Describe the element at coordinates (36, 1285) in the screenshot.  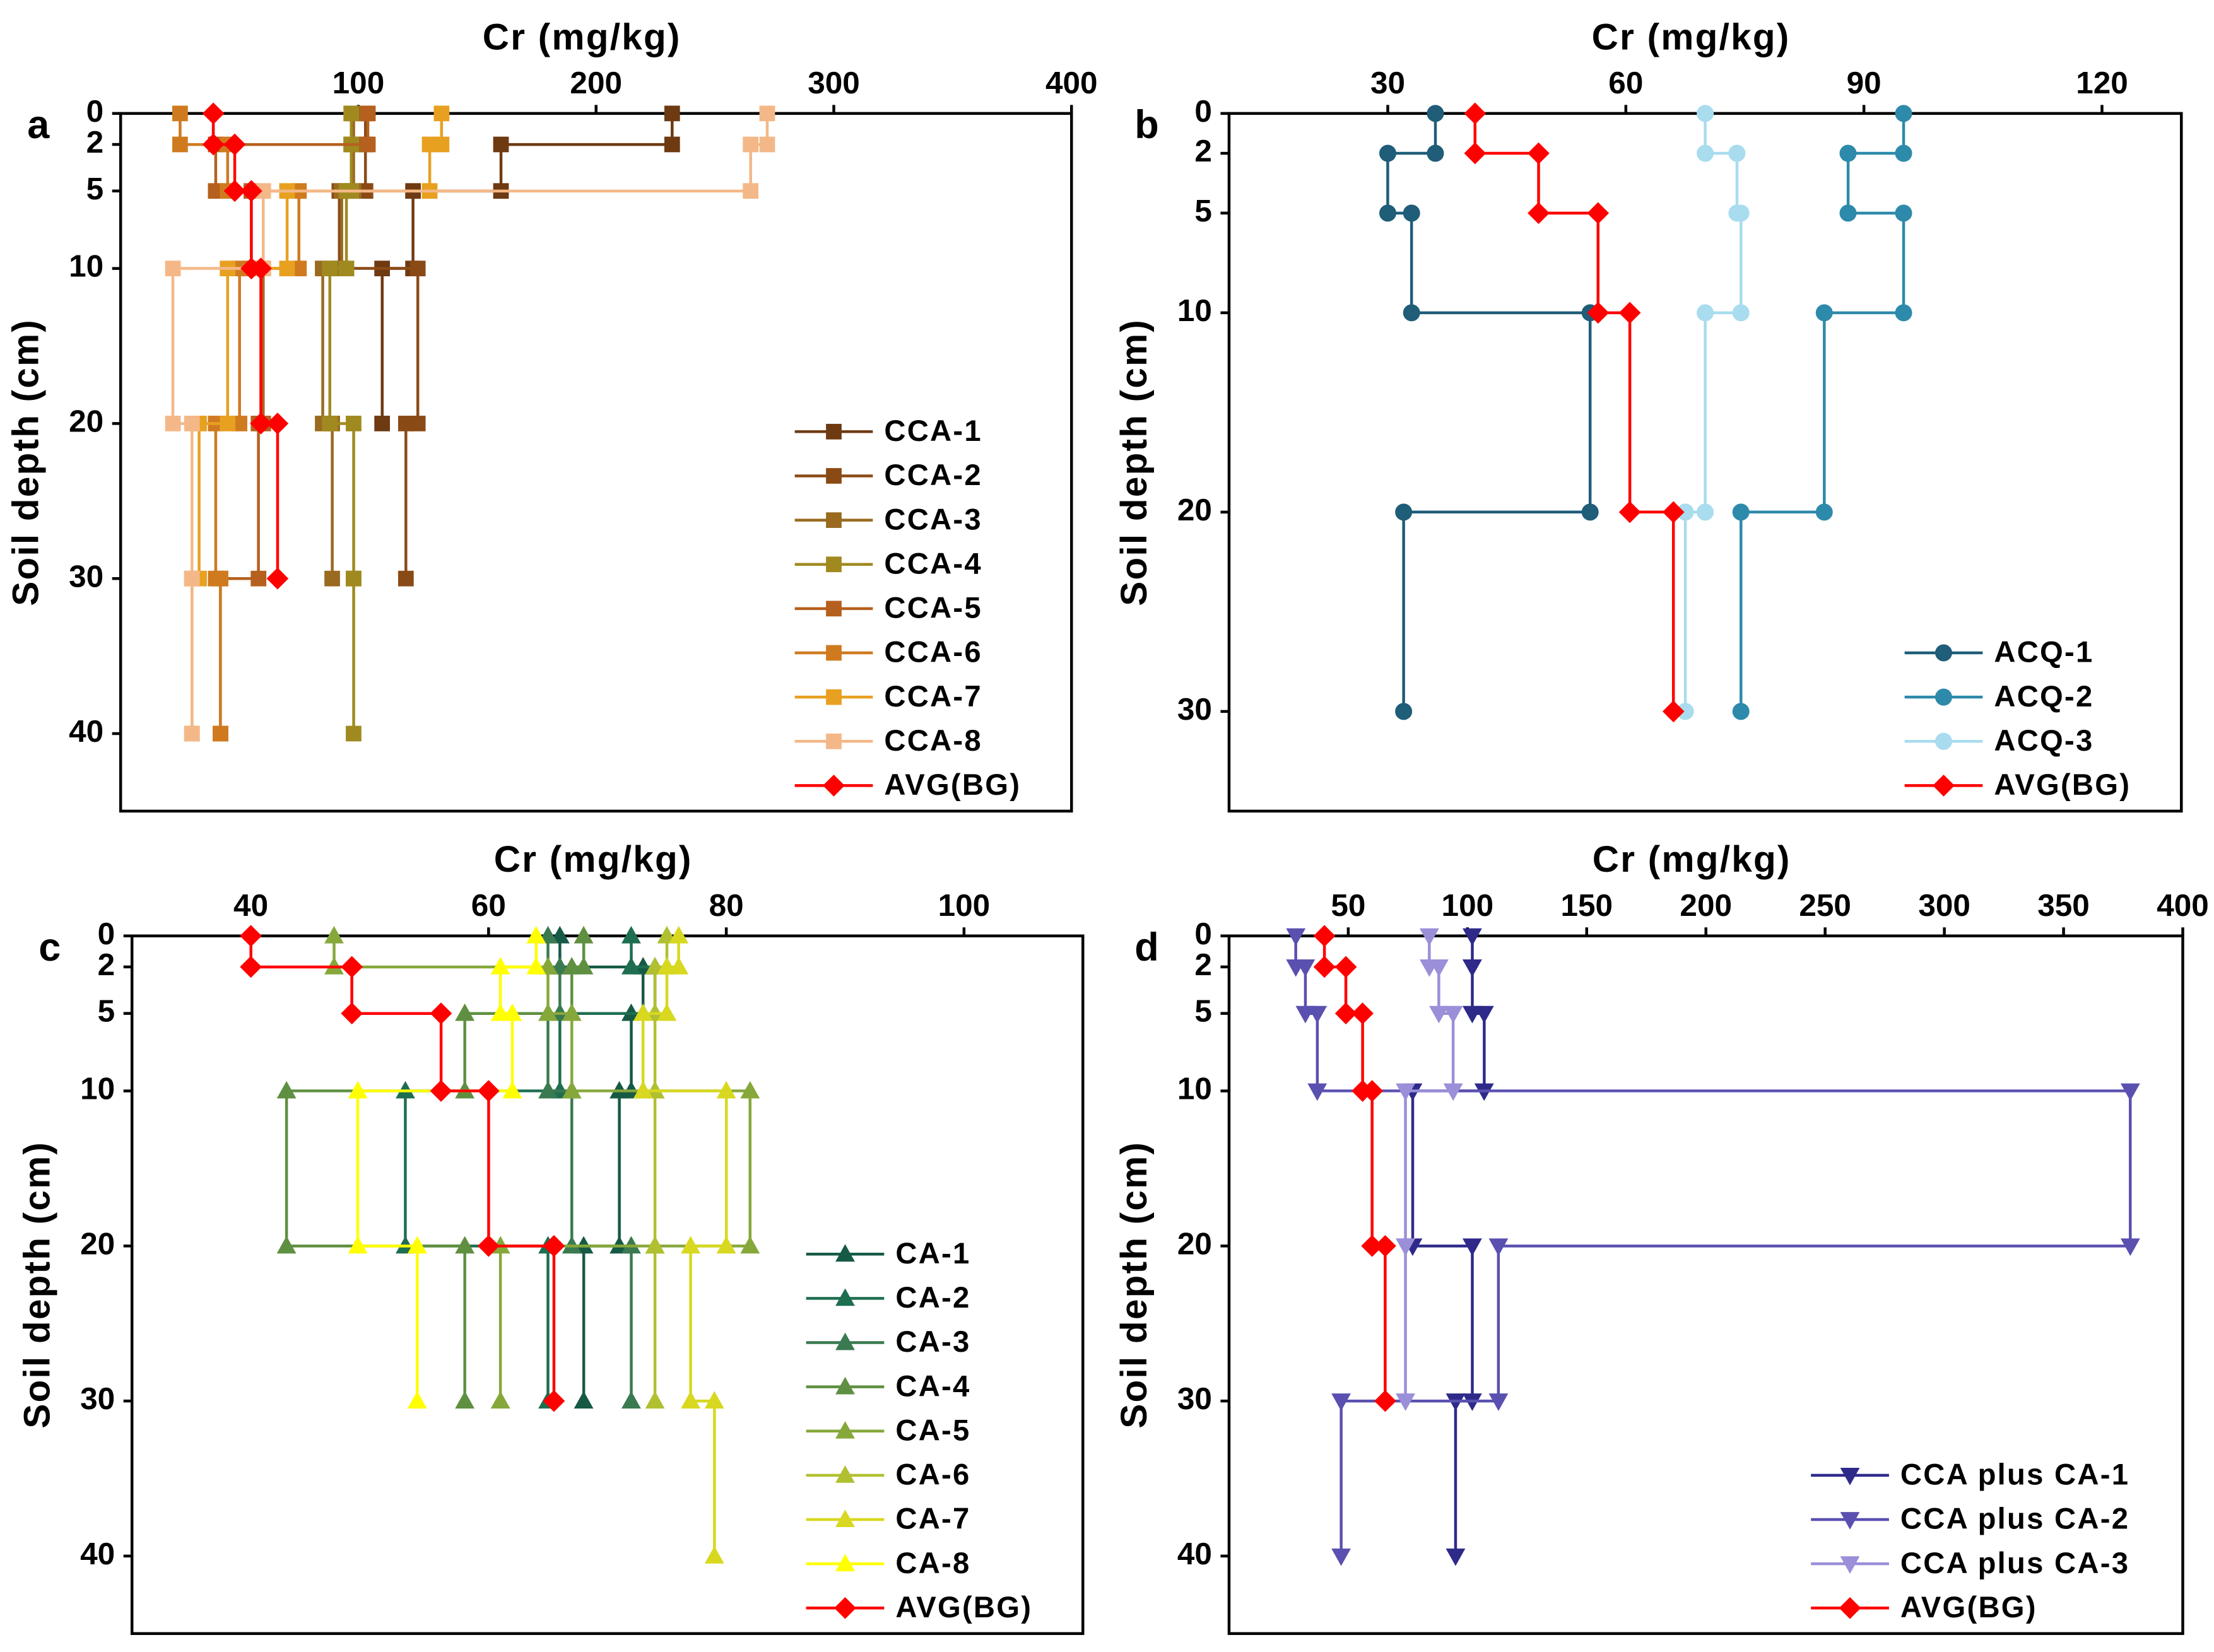
I see `y-axis-label: Soil depth (cm)` at that location.